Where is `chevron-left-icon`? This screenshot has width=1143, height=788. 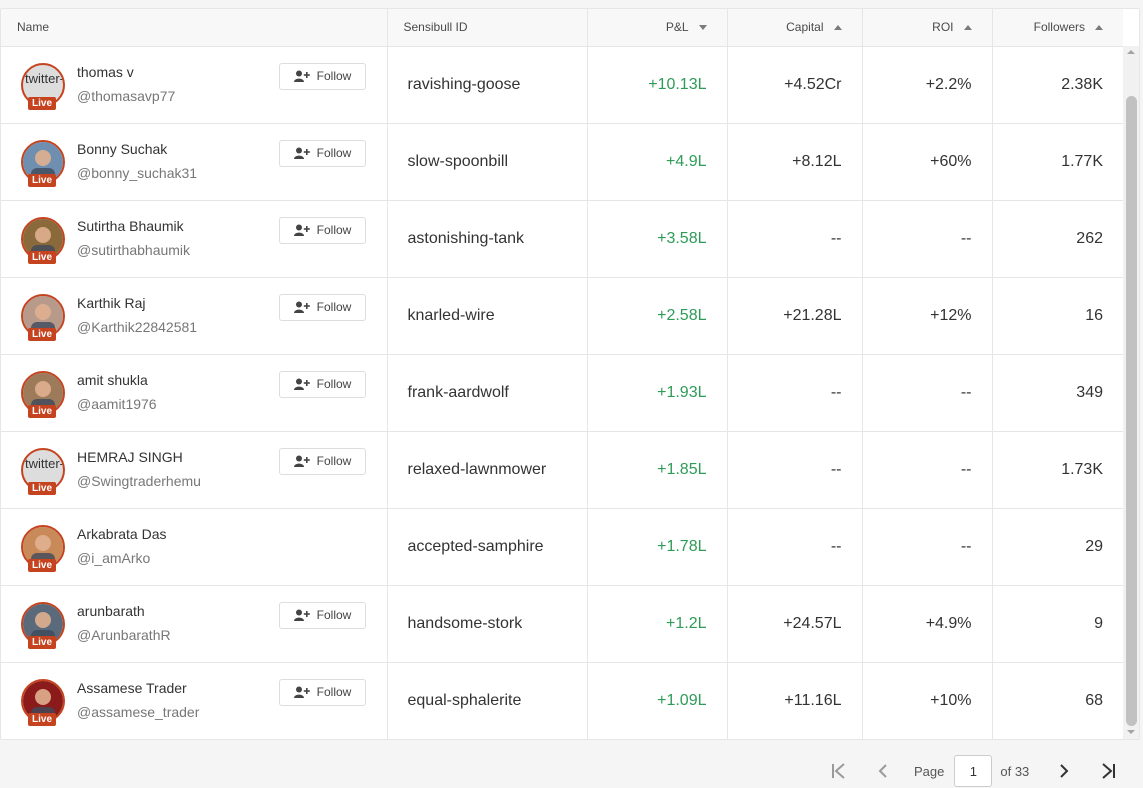
chevron-left-icon is located at coordinates (882, 771).